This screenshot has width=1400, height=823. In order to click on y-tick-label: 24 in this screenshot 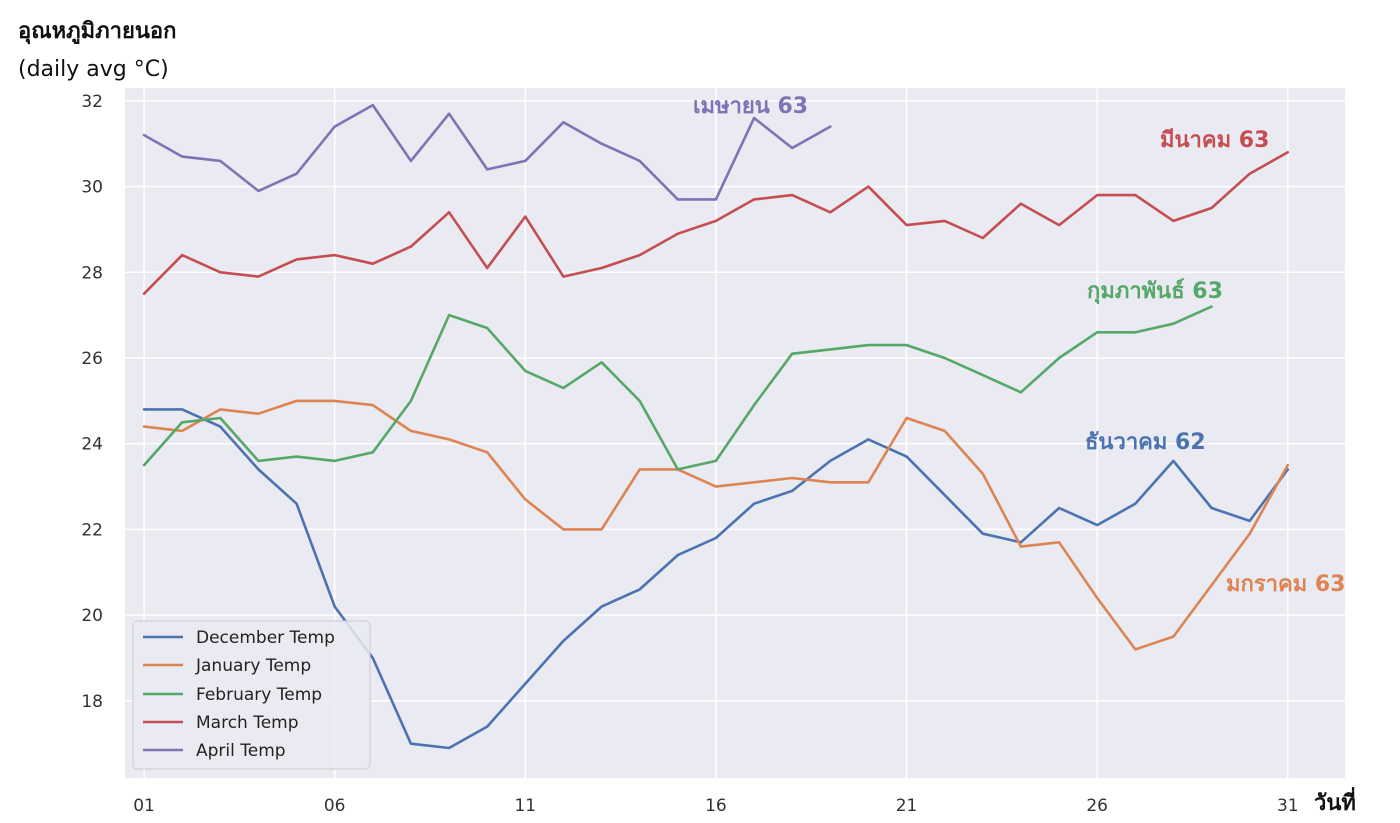, I will do `click(92, 445)`.